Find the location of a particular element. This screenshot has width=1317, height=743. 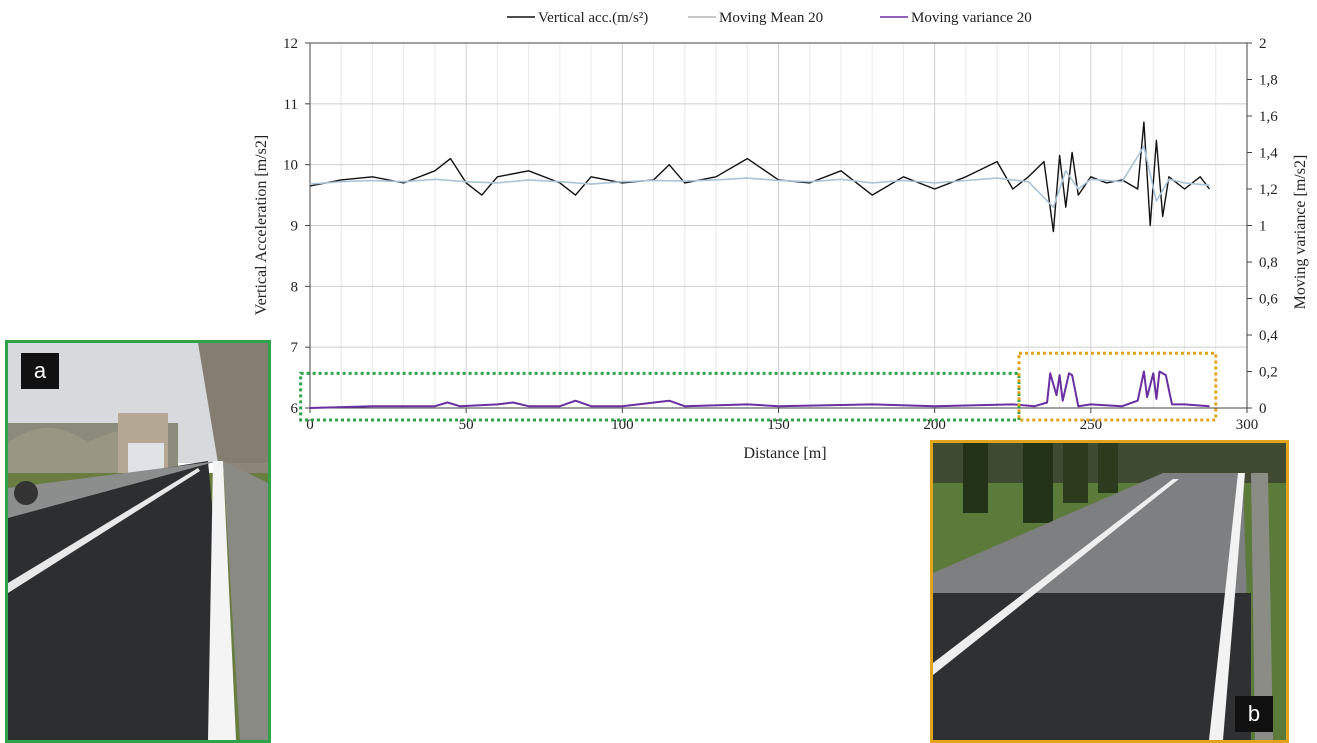

y-right-tick-label: 0,8 is located at coordinates (1268, 263).